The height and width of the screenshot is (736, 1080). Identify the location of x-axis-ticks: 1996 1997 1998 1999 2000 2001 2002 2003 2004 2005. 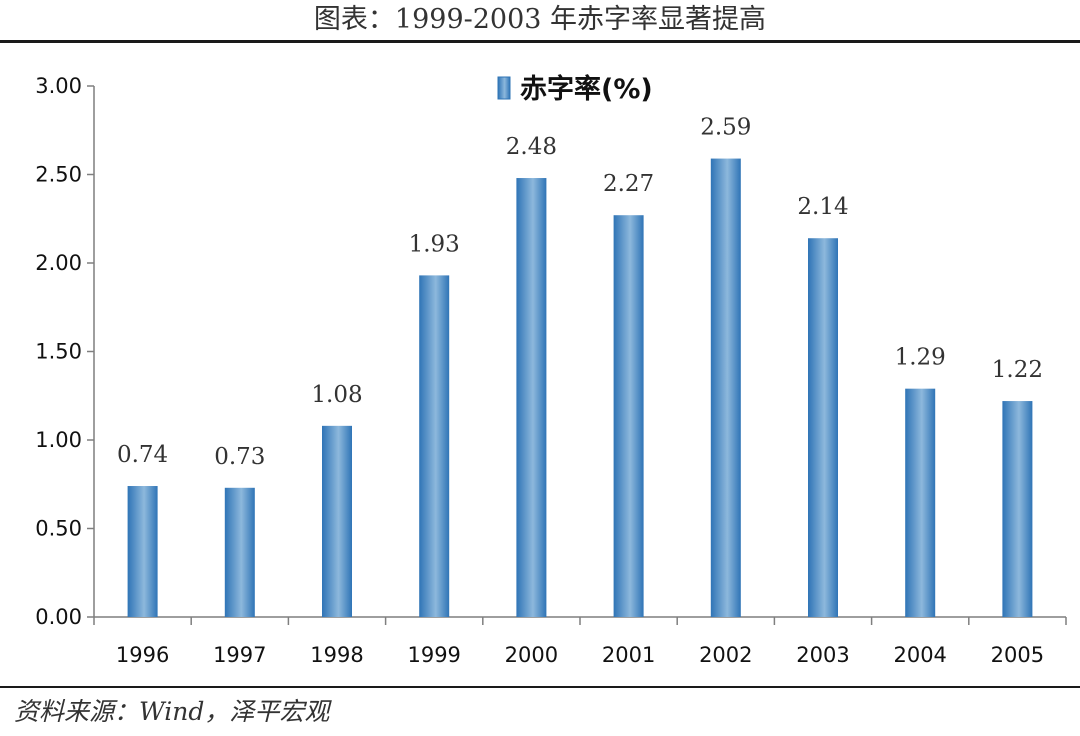
(580, 642).